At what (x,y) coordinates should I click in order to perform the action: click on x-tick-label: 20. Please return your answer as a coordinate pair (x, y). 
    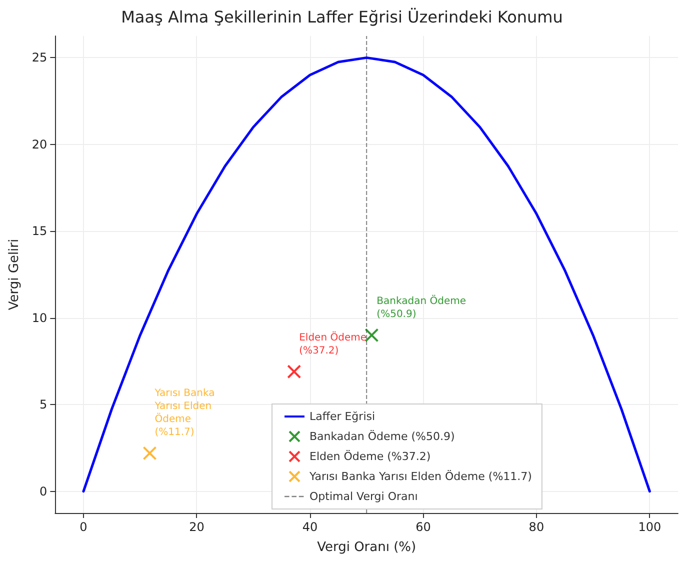
    Looking at the image, I should click on (196, 527).